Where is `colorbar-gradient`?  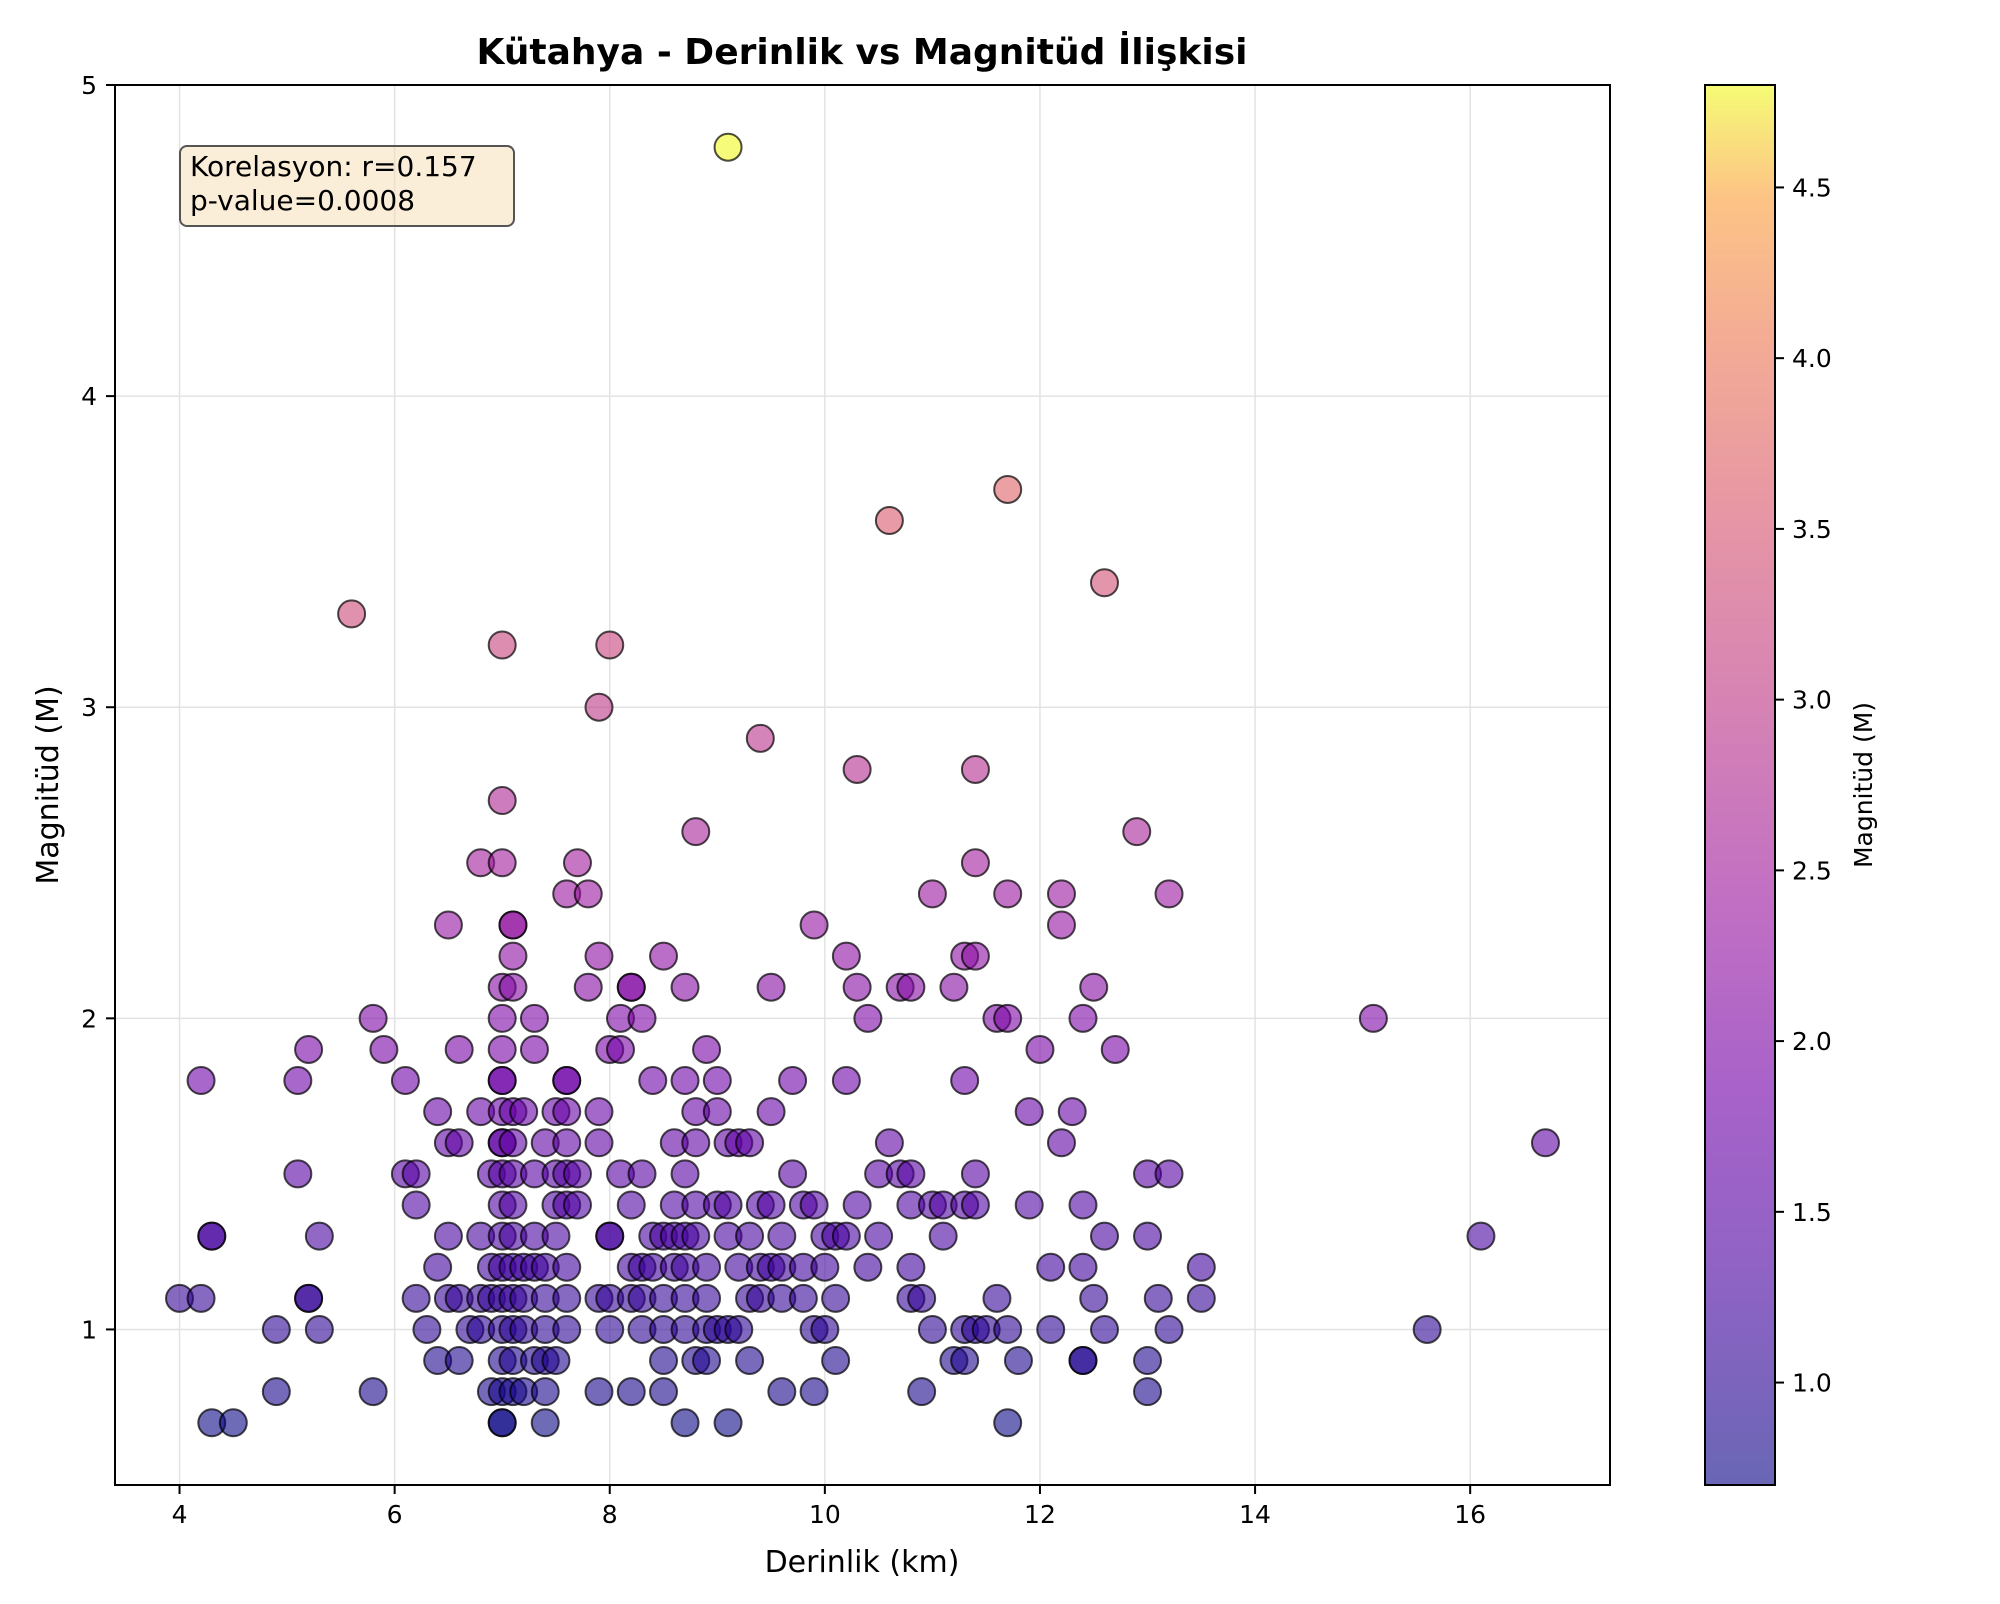
colorbar-gradient is located at coordinates (1740, 785).